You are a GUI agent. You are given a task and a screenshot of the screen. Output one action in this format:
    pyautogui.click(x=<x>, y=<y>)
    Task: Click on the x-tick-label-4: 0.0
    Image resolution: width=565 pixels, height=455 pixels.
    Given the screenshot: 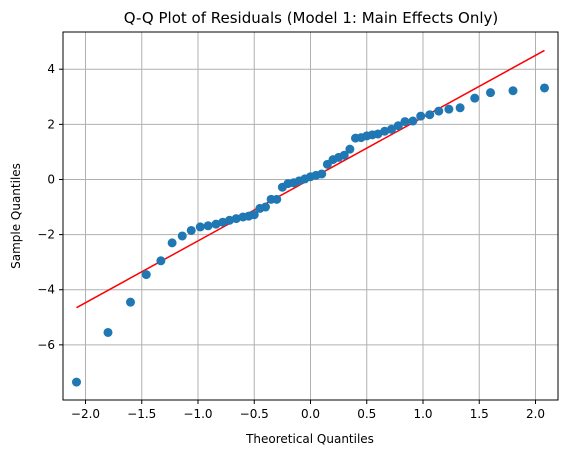 What is the action you would take?
    pyautogui.click(x=310, y=414)
    